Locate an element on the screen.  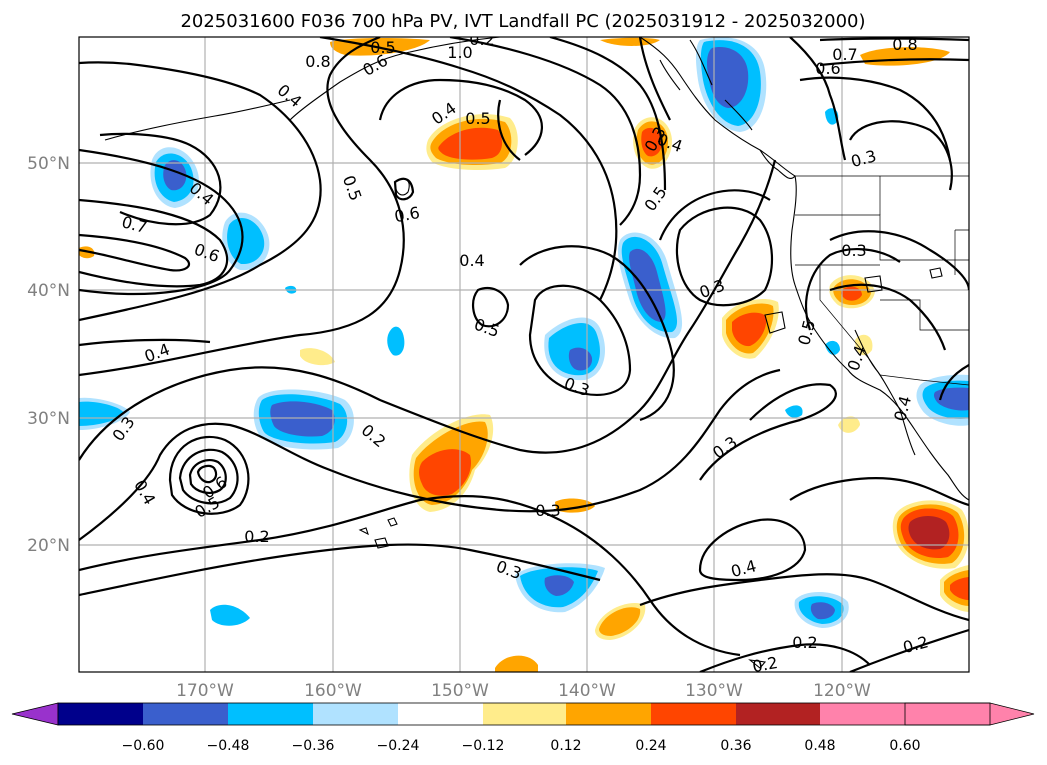
colorbar-tick-label: 0.60 is located at coordinates (904, 746).